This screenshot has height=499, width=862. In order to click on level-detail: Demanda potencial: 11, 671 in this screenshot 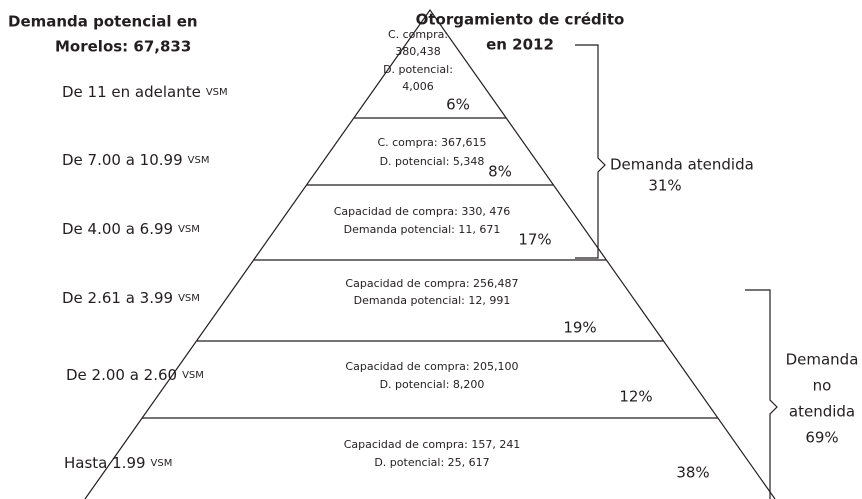, I will do `click(422, 229)`.